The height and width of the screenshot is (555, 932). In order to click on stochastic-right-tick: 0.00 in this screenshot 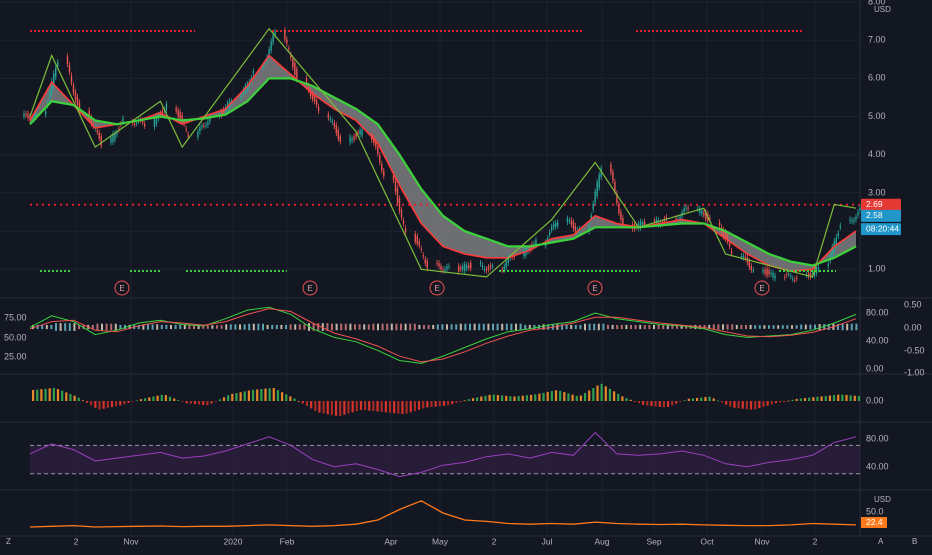, I will do `click(875, 368)`.